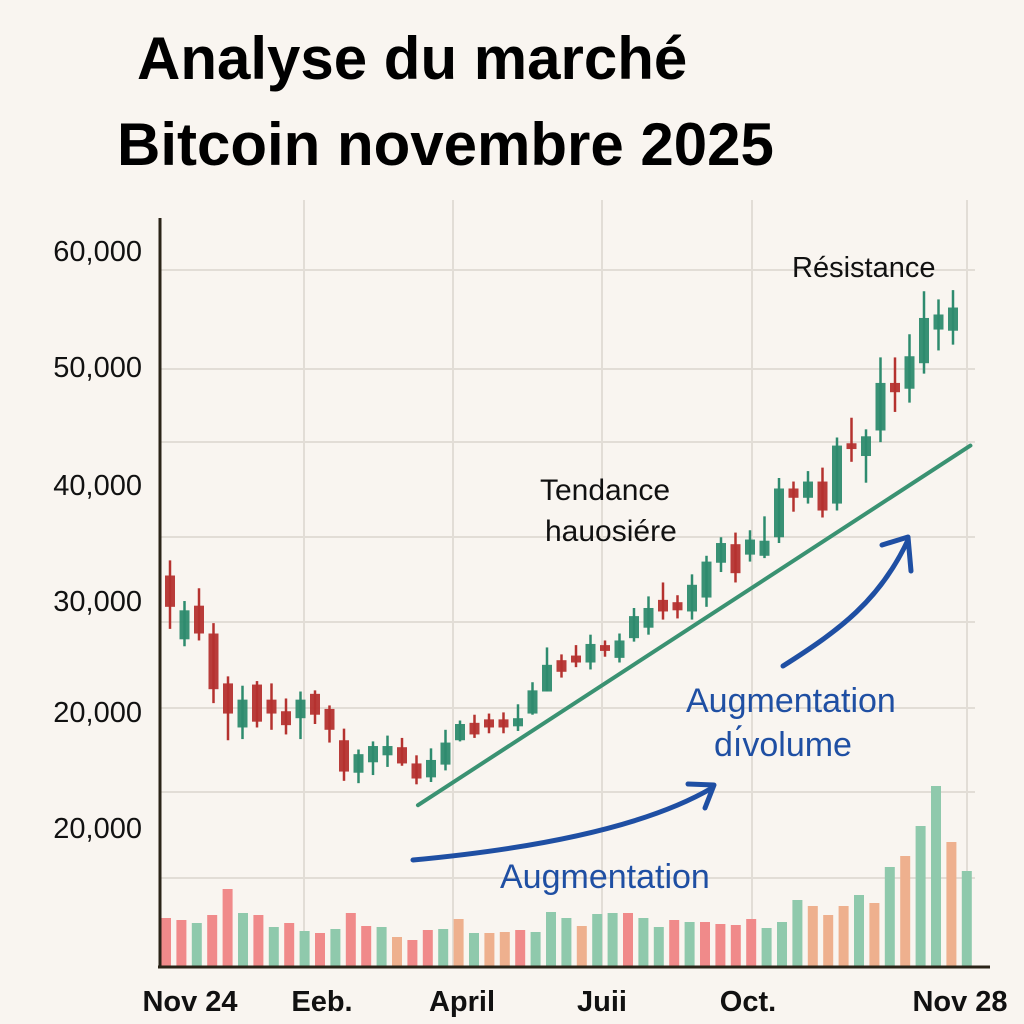 The image size is (1024, 1024). I want to click on volume-bars, so click(566, 876).